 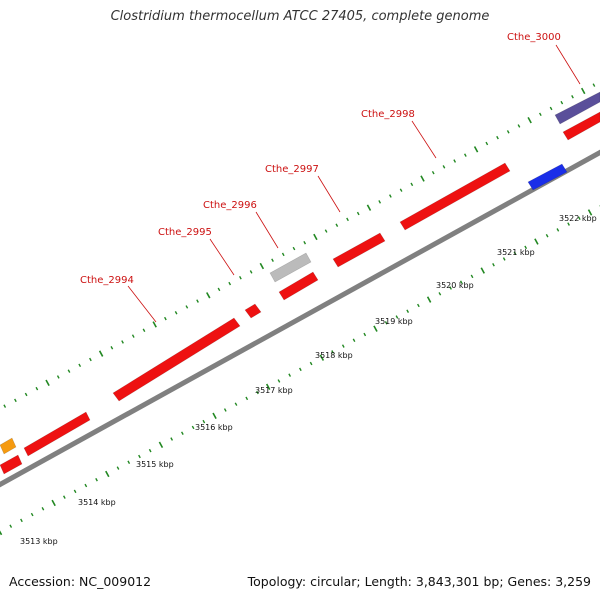 I want to click on scale-label-3521: 3521 kbp, so click(x=516, y=252).